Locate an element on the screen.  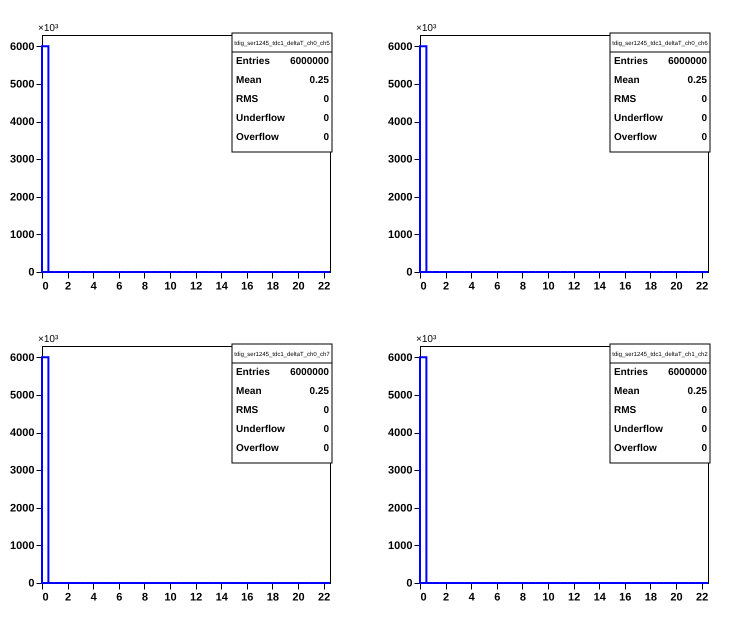
annotation: Underflow is located at coordinates (639, 118).